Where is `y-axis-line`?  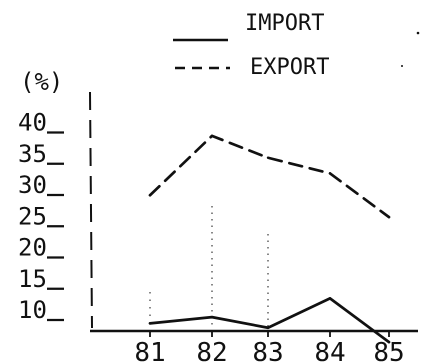
y-axis-line is located at coordinates (91, 210).